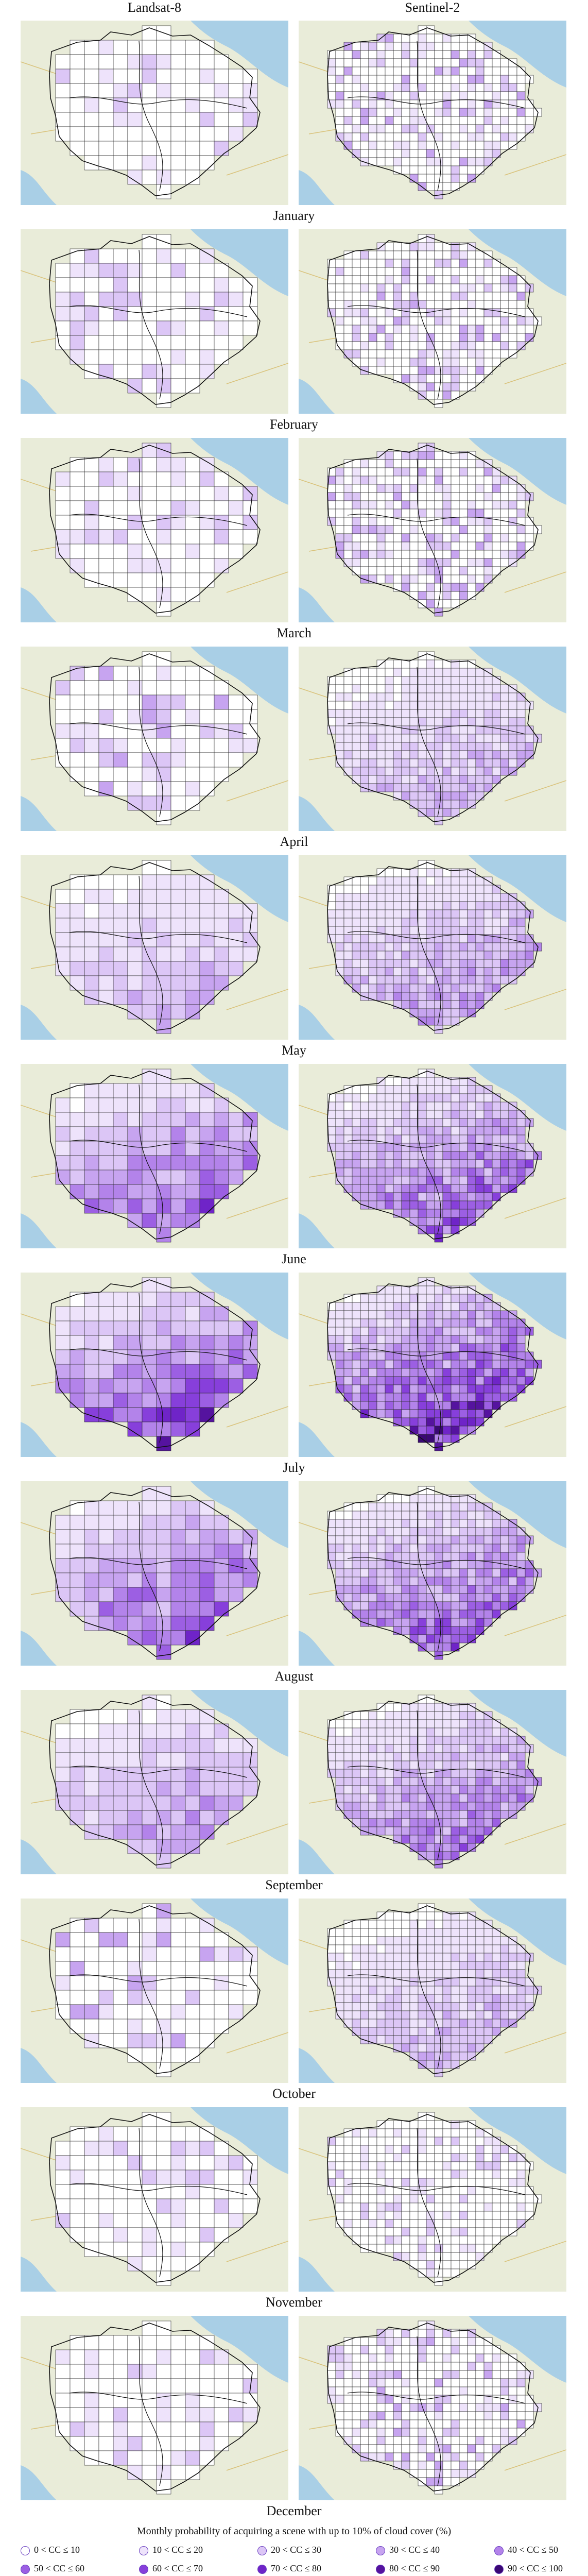  I want to click on cloud-probability-map, so click(432, 1991).